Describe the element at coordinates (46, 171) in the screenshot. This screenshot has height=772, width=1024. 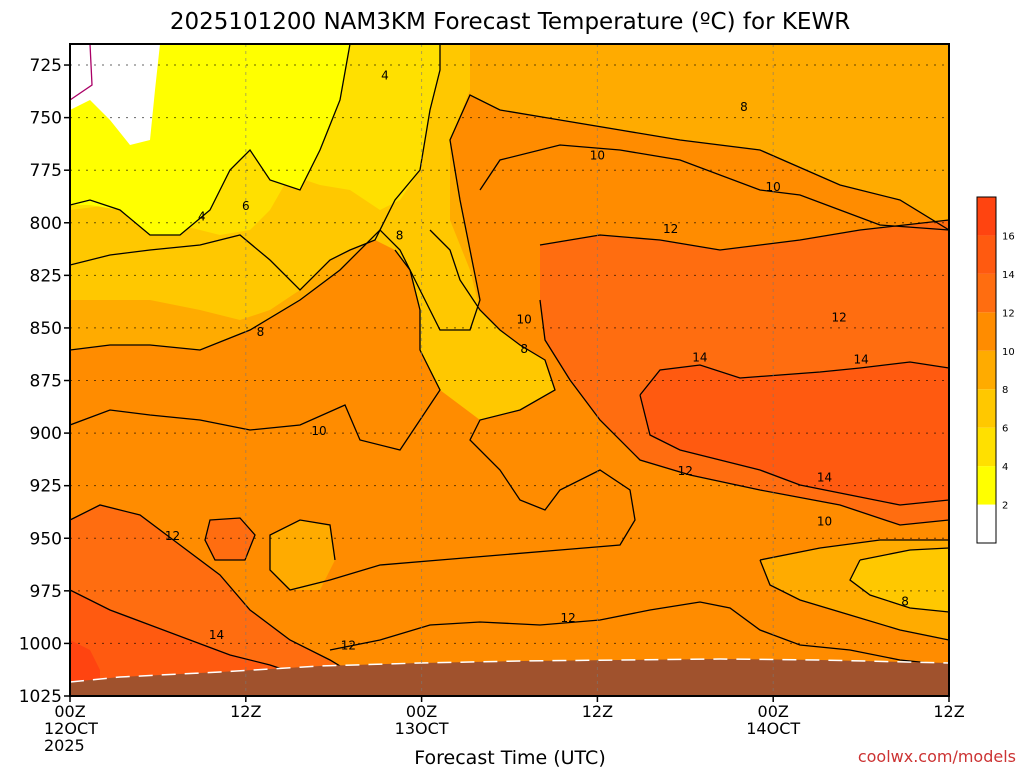
I see `y-tick-label: 775` at that location.